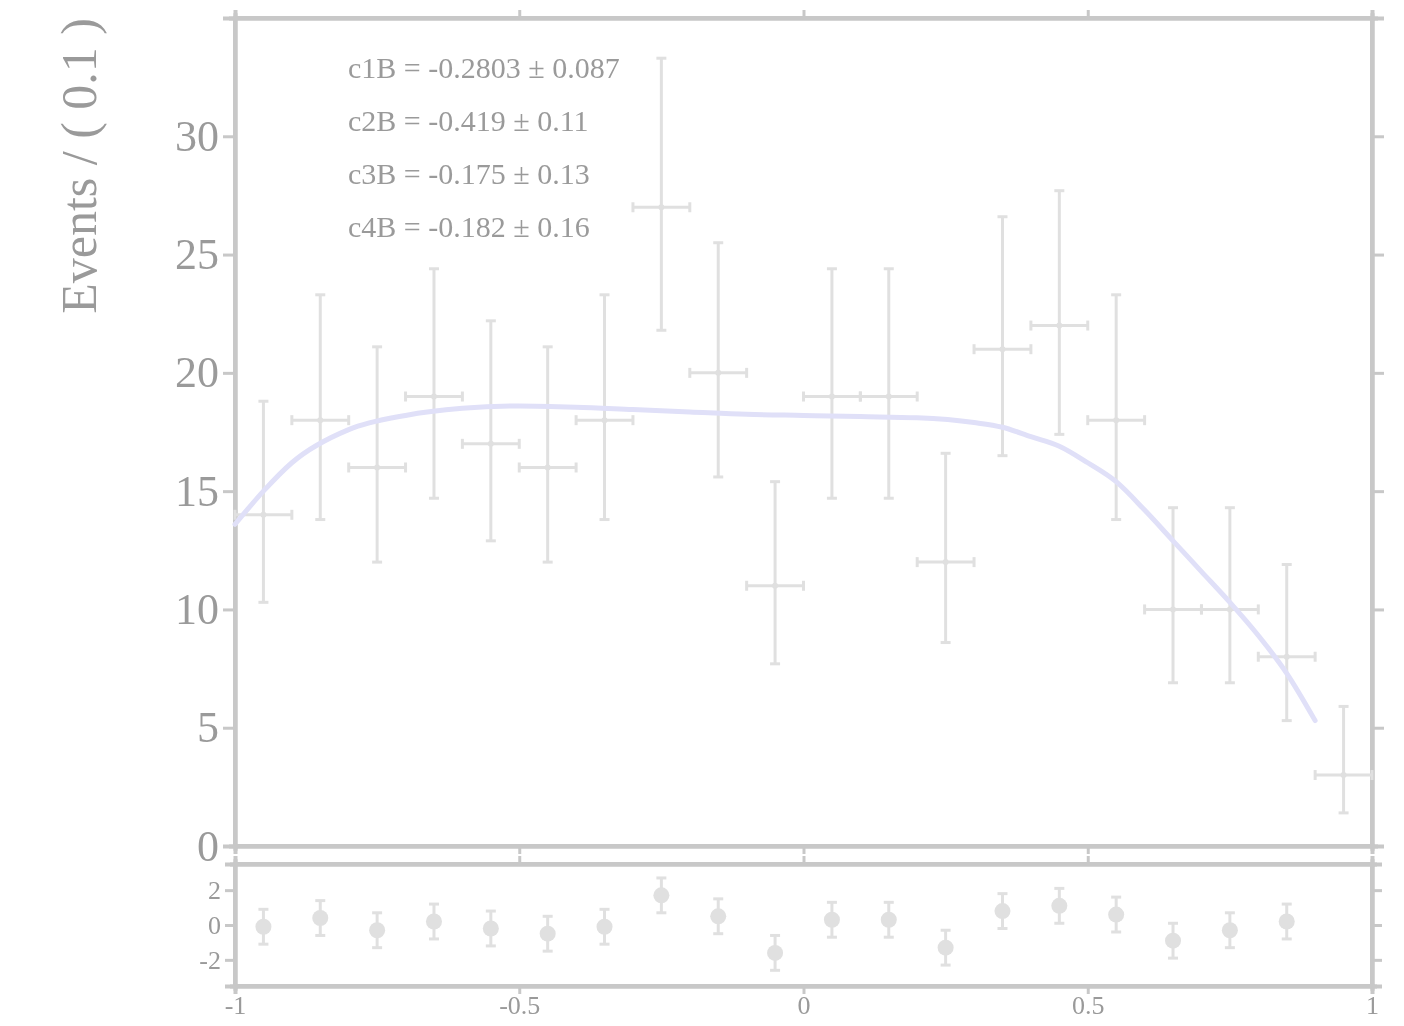 The width and height of the screenshot is (1404, 1026). I want to click on y-tick-label: 10, so click(197, 610).